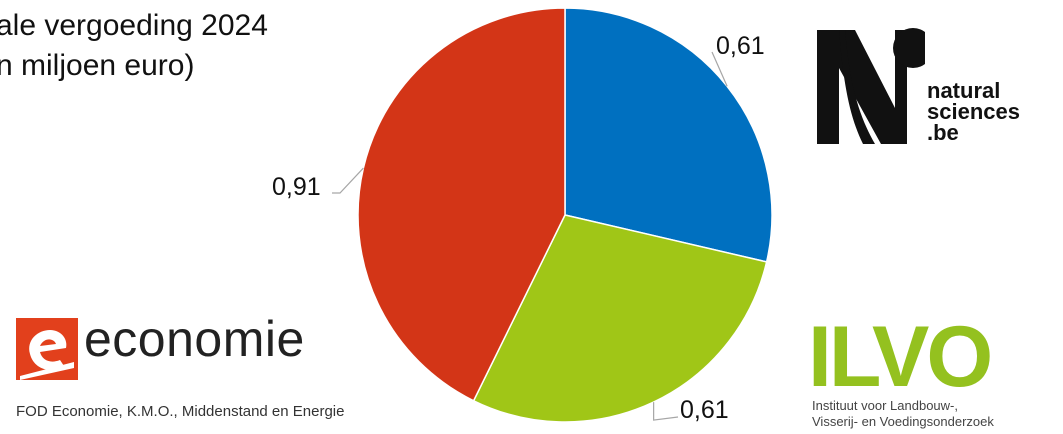  What do you see at coordinates (943, 132) in the screenshot?
I see `ns-line3: .be` at bounding box center [943, 132].